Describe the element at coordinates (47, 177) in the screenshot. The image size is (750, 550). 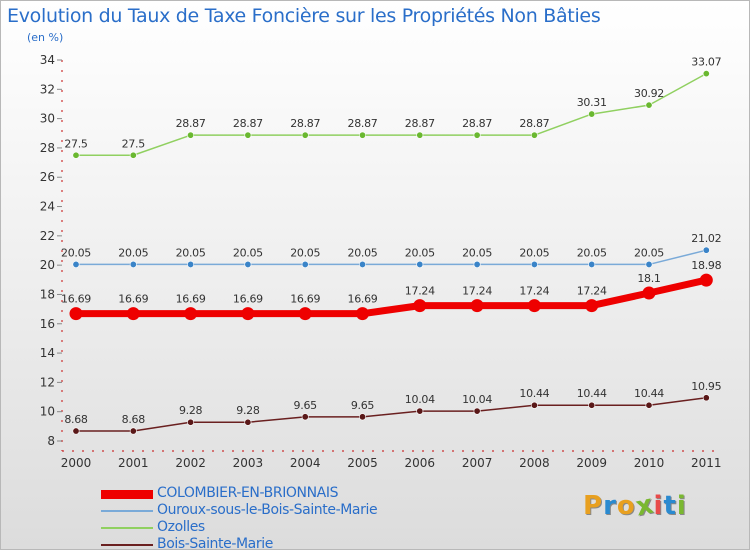
I see `y-tick-label: 26` at that location.